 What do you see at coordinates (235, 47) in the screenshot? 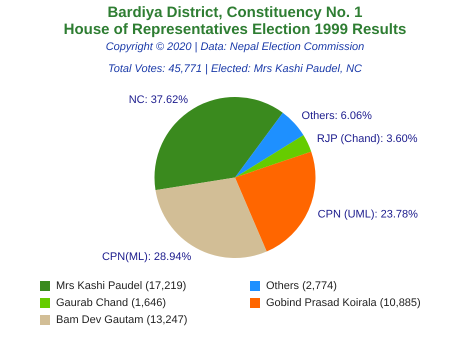
I see `text: Copyright © 2020 | Data: Nepal Election Commission` at bounding box center [235, 47].